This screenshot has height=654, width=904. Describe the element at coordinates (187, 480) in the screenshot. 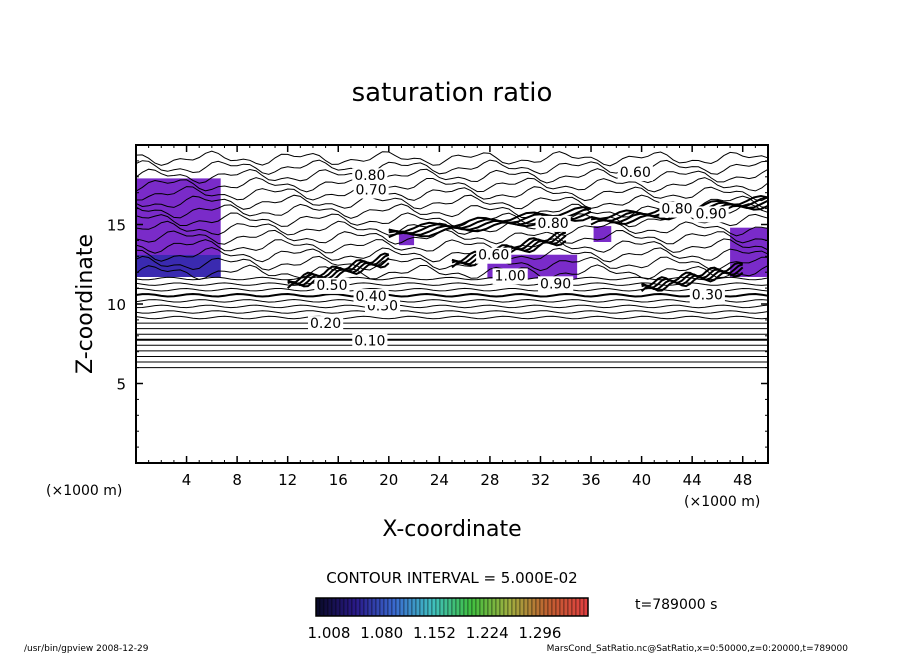

I see `x-tick-label: 4` at that location.